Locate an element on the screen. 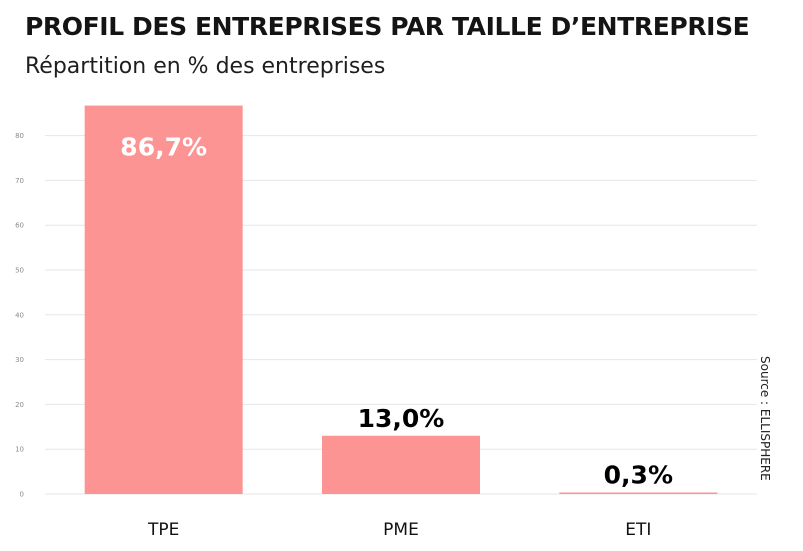 The width and height of the screenshot is (803, 551). chart-subtitle: Répartition en % des entreprises is located at coordinates (205, 66).